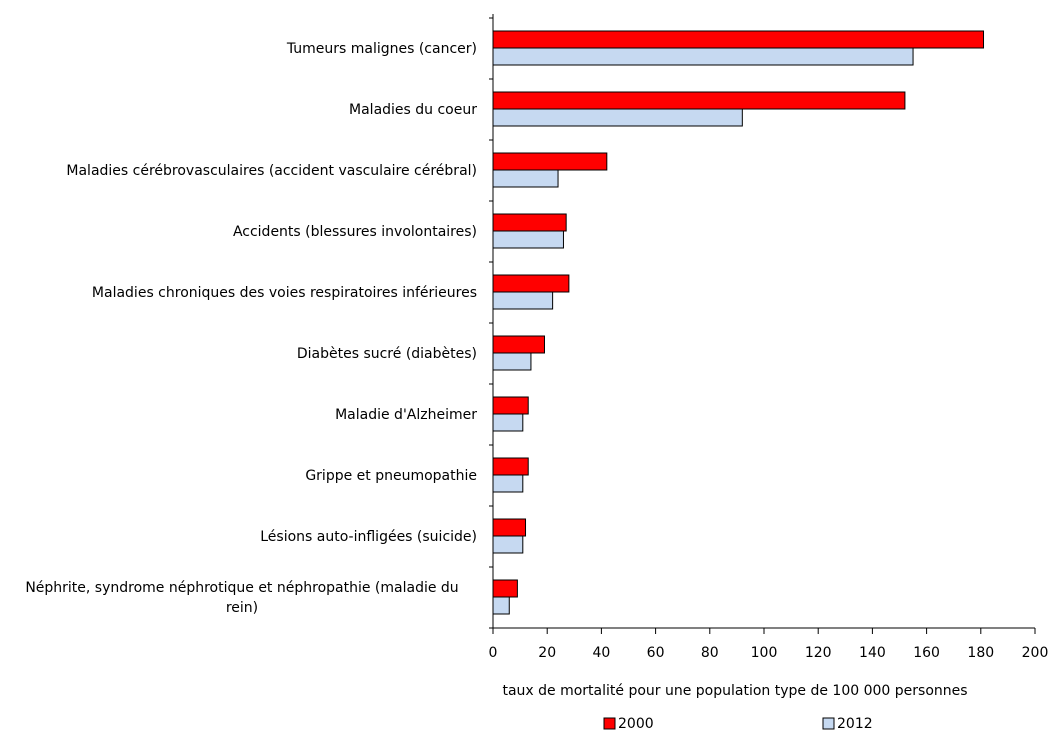 The width and height of the screenshot is (1055, 732). I want to click on y-tick-label-box: Maladies du coeur, so click(242, 109).